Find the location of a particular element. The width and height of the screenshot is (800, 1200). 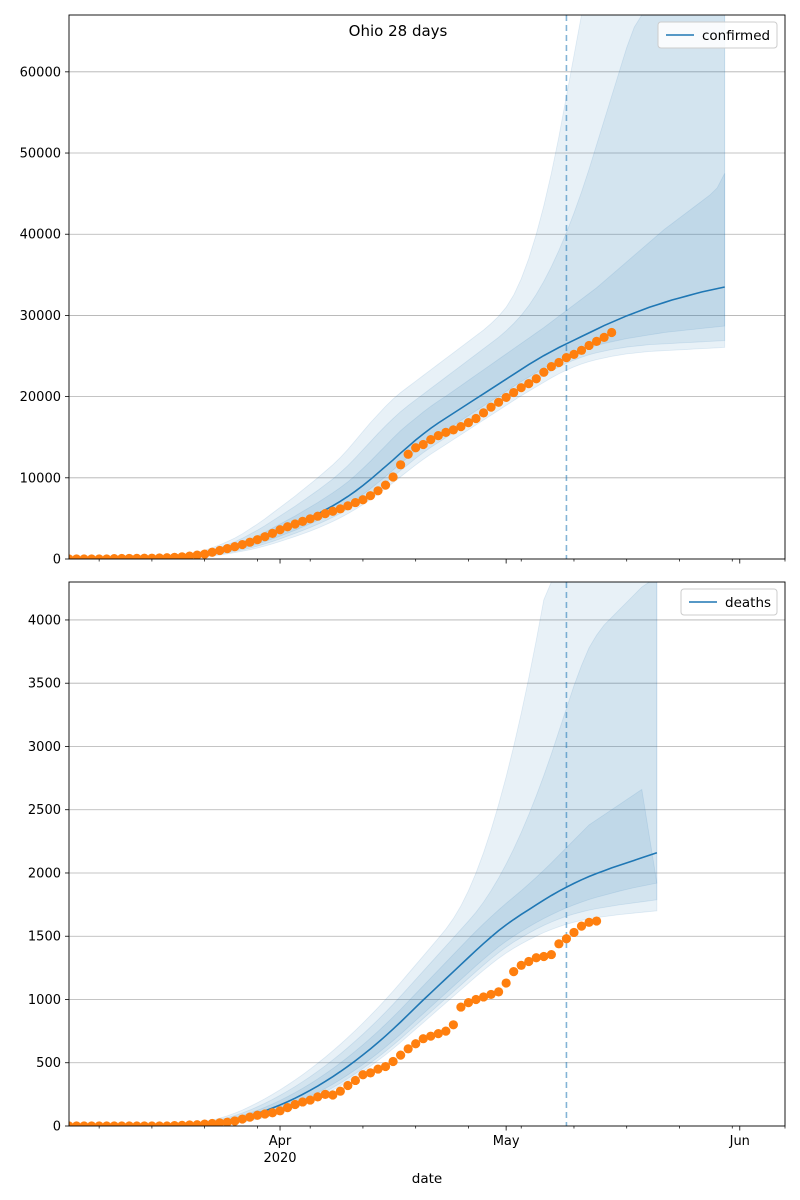

y-tick-label: 50000 is located at coordinates (40, 154).